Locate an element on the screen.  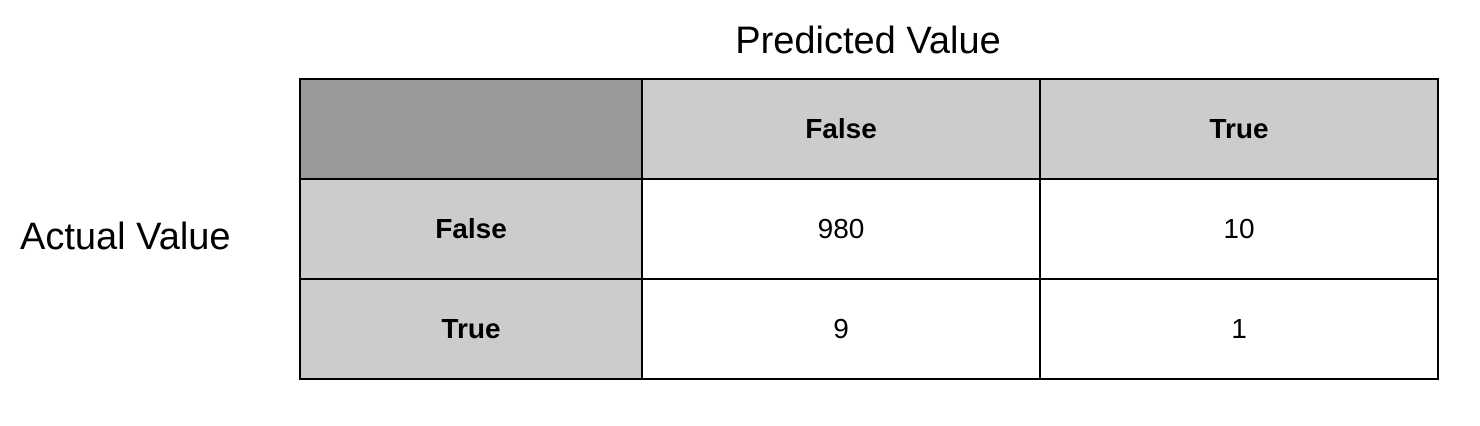
row-header-false: False is located at coordinates (471, 229).